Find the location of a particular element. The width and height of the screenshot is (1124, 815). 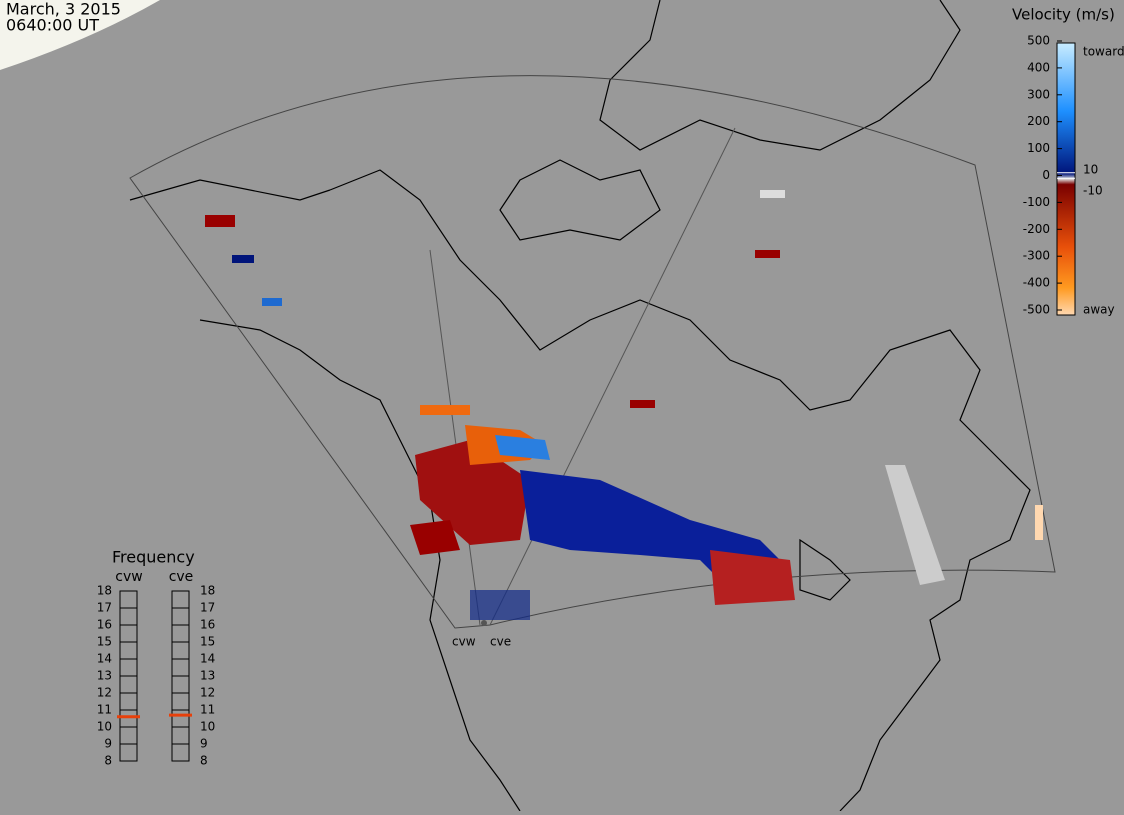

velocity-tick-label: 200 is located at coordinates (1038, 121).